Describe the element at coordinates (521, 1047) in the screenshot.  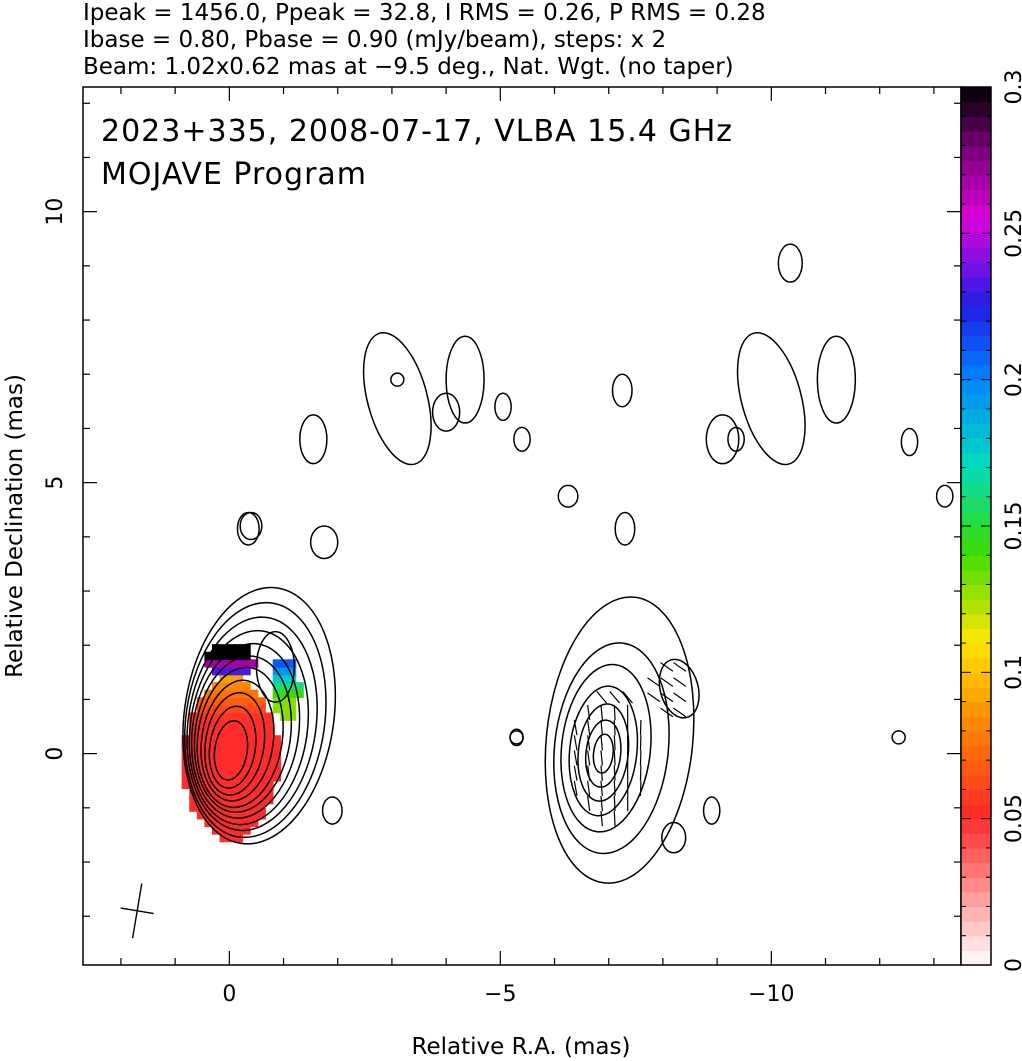
I see `x-axis-label: Relative R.A. (mas)` at that location.